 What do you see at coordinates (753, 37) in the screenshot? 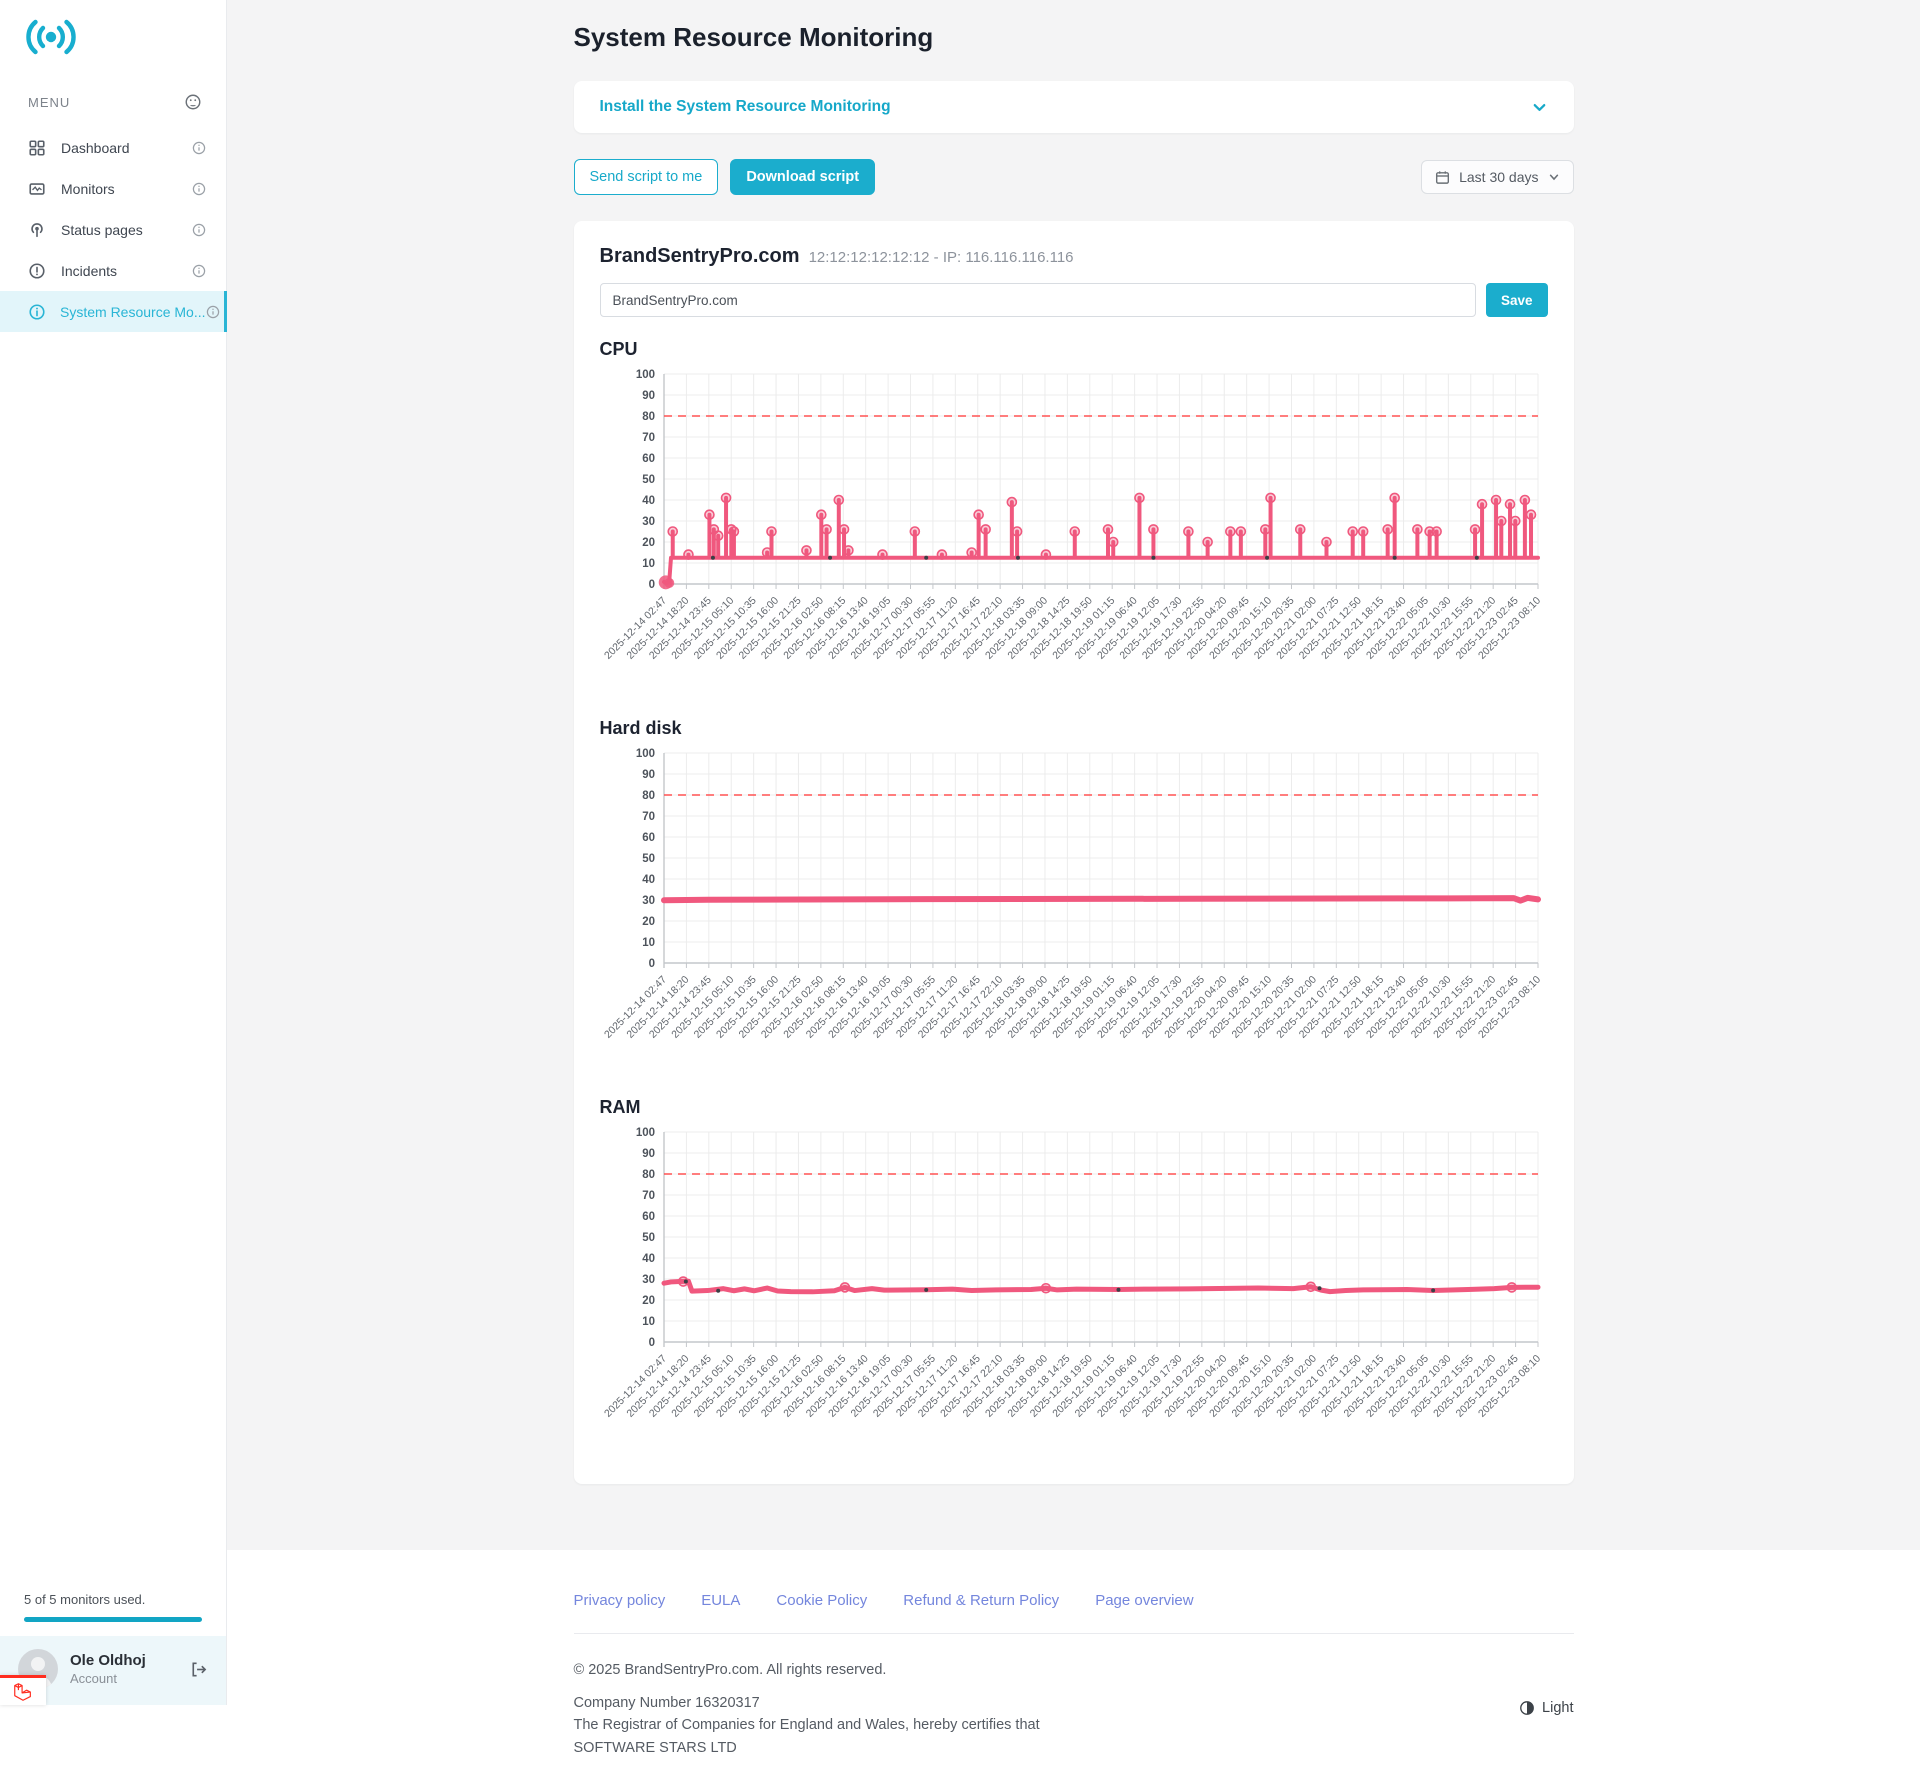
I see `page-title: System Resource Monitoring` at bounding box center [753, 37].